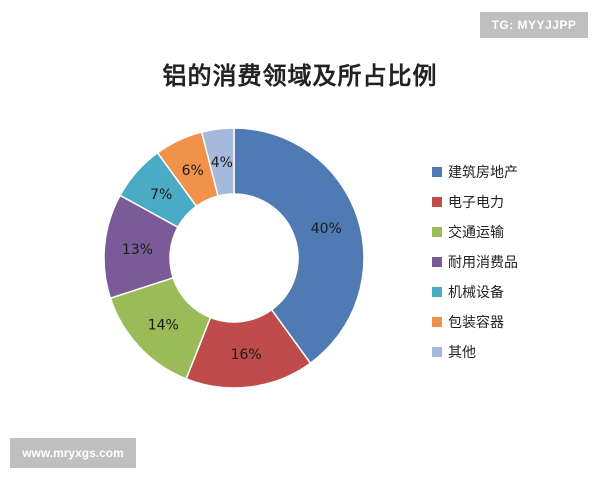 Image resolution: width=600 pixels, height=480 pixels. Describe the element at coordinates (73, 453) in the screenshot. I see `watermark-bottom-left: www.mryxgs.com` at that location.